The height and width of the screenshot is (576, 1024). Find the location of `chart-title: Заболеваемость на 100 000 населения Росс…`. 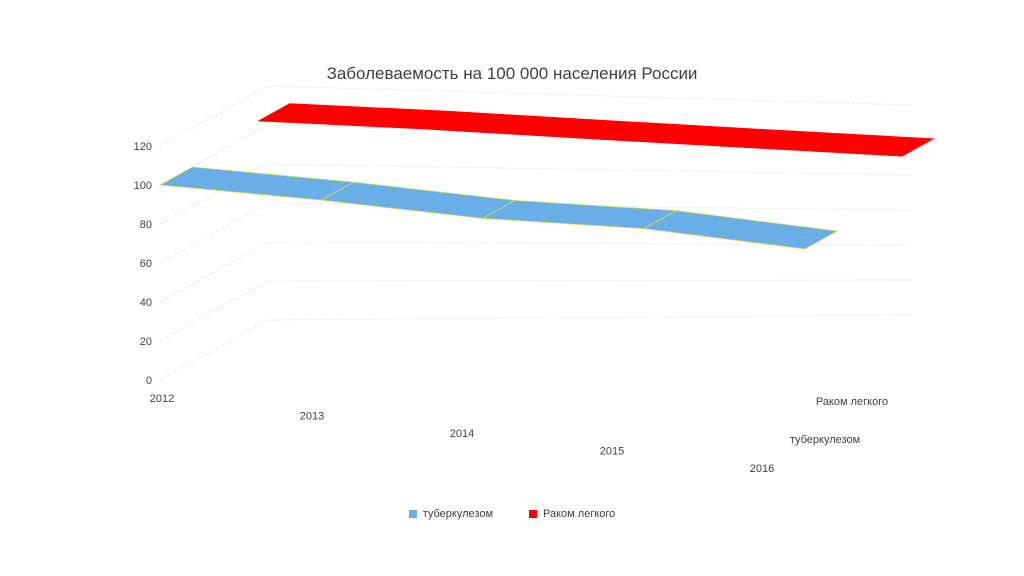

chart-title: Заболеваемость на 100 000 населения Росс… is located at coordinates (512, 73).